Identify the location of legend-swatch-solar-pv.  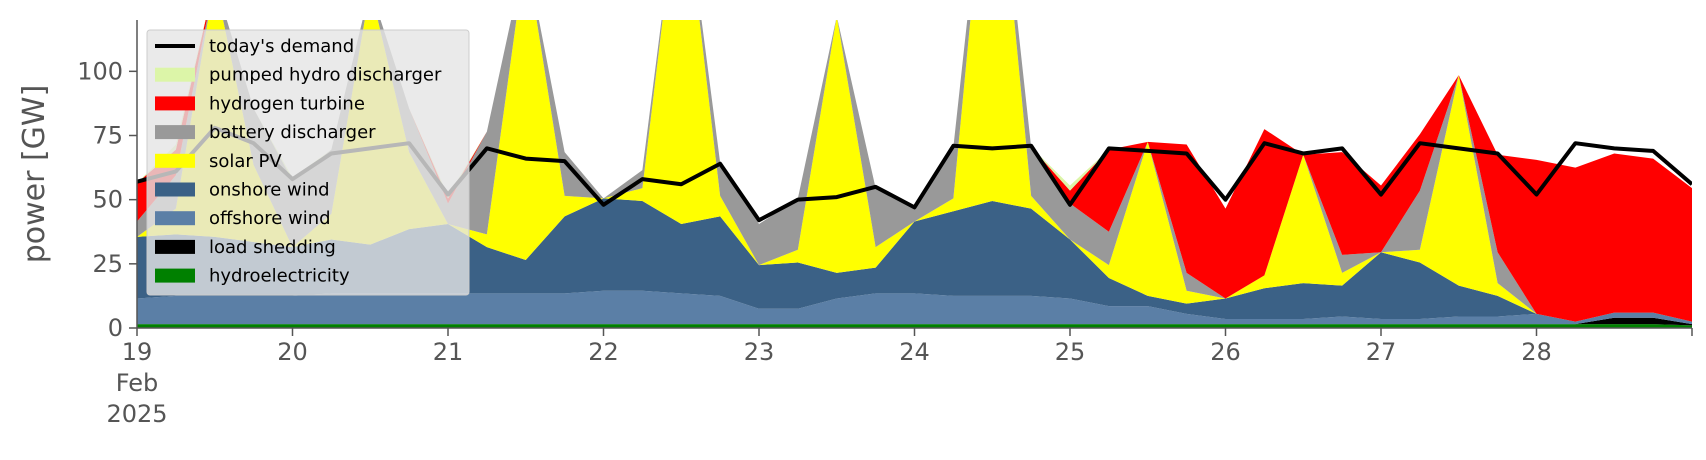
(175, 160).